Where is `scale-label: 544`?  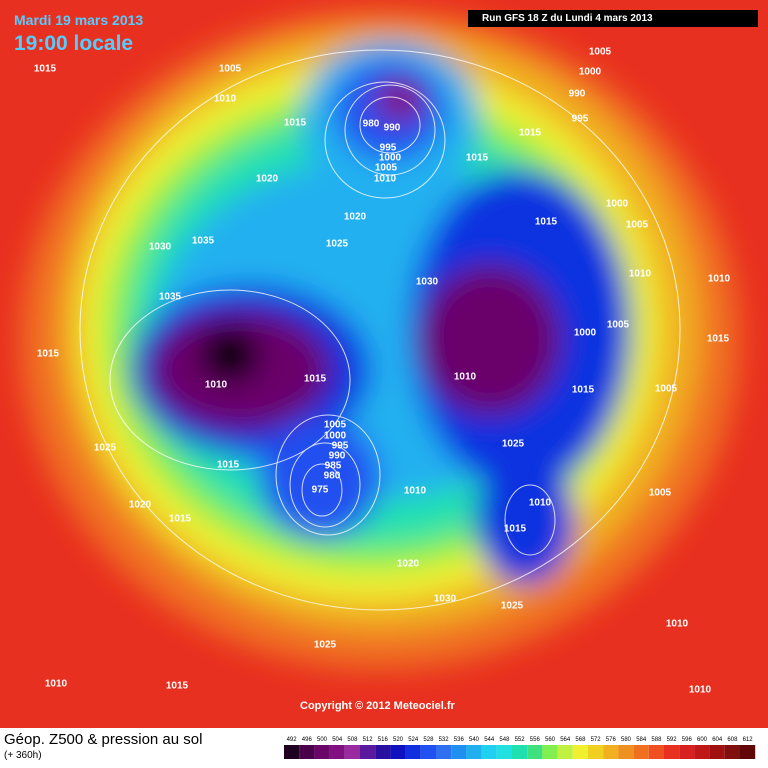
scale-label: 544 is located at coordinates (489, 740).